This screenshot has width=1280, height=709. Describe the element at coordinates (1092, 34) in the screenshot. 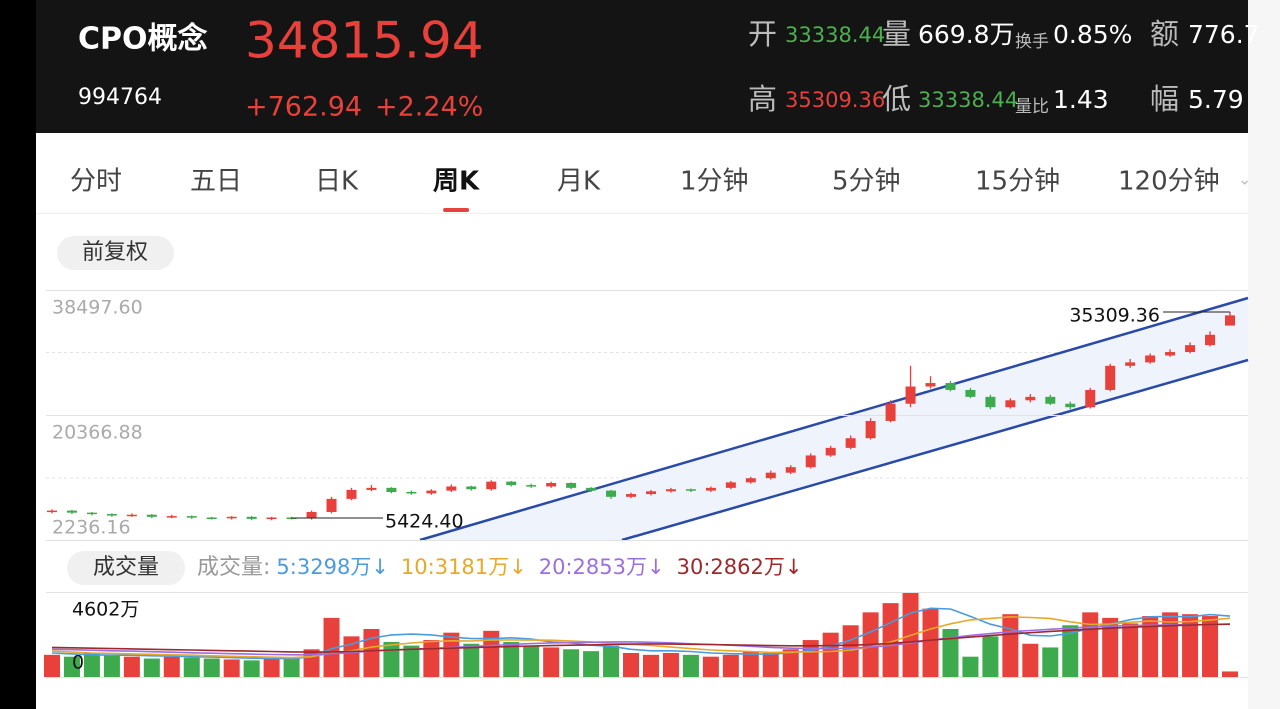

I see `stat-value: 0.85%` at that location.